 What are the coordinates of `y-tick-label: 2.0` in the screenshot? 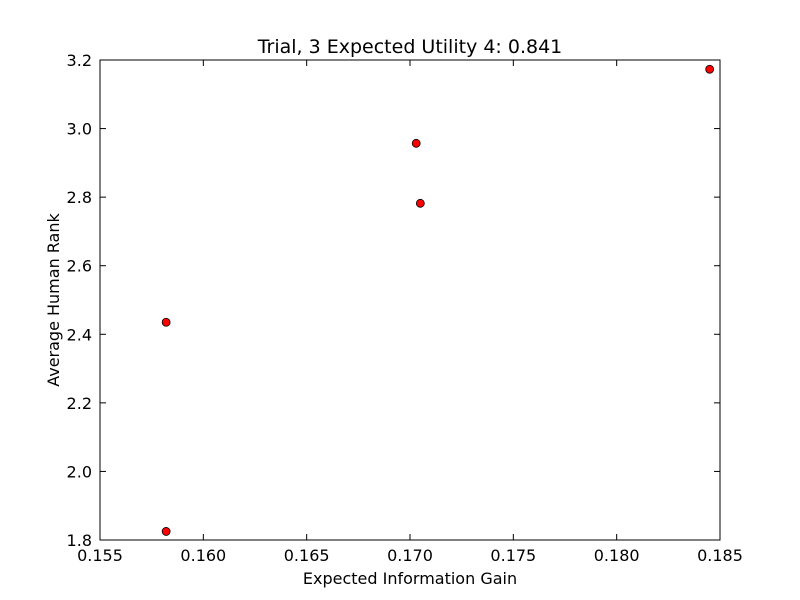 It's located at (79, 471).